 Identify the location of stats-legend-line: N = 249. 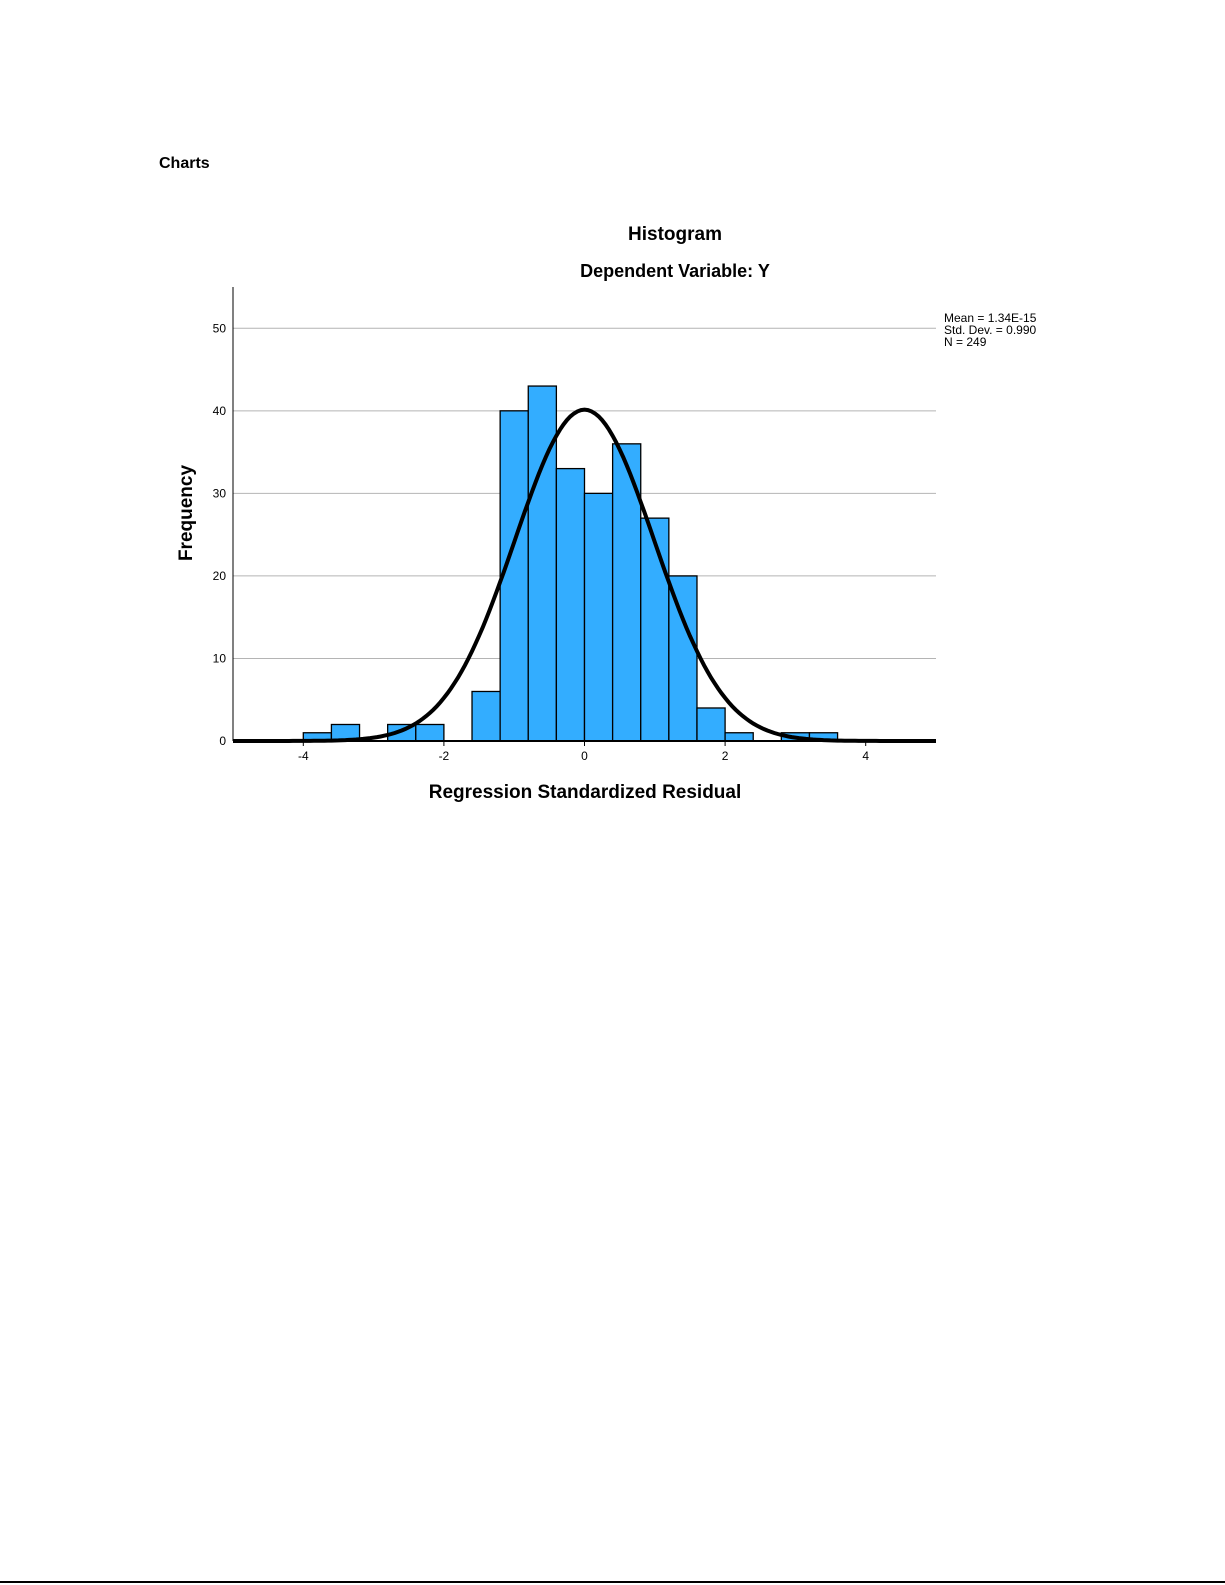
(965, 342).